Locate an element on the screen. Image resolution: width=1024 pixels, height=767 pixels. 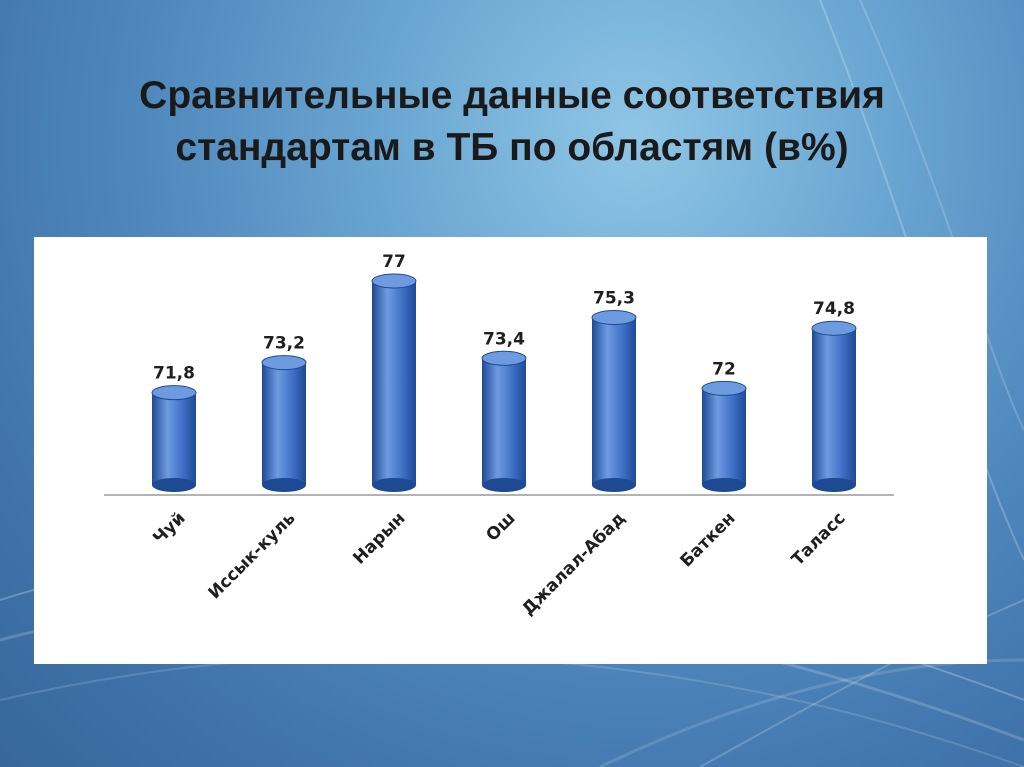
value-label-2: 73,2 is located at coordinates (284, 344).